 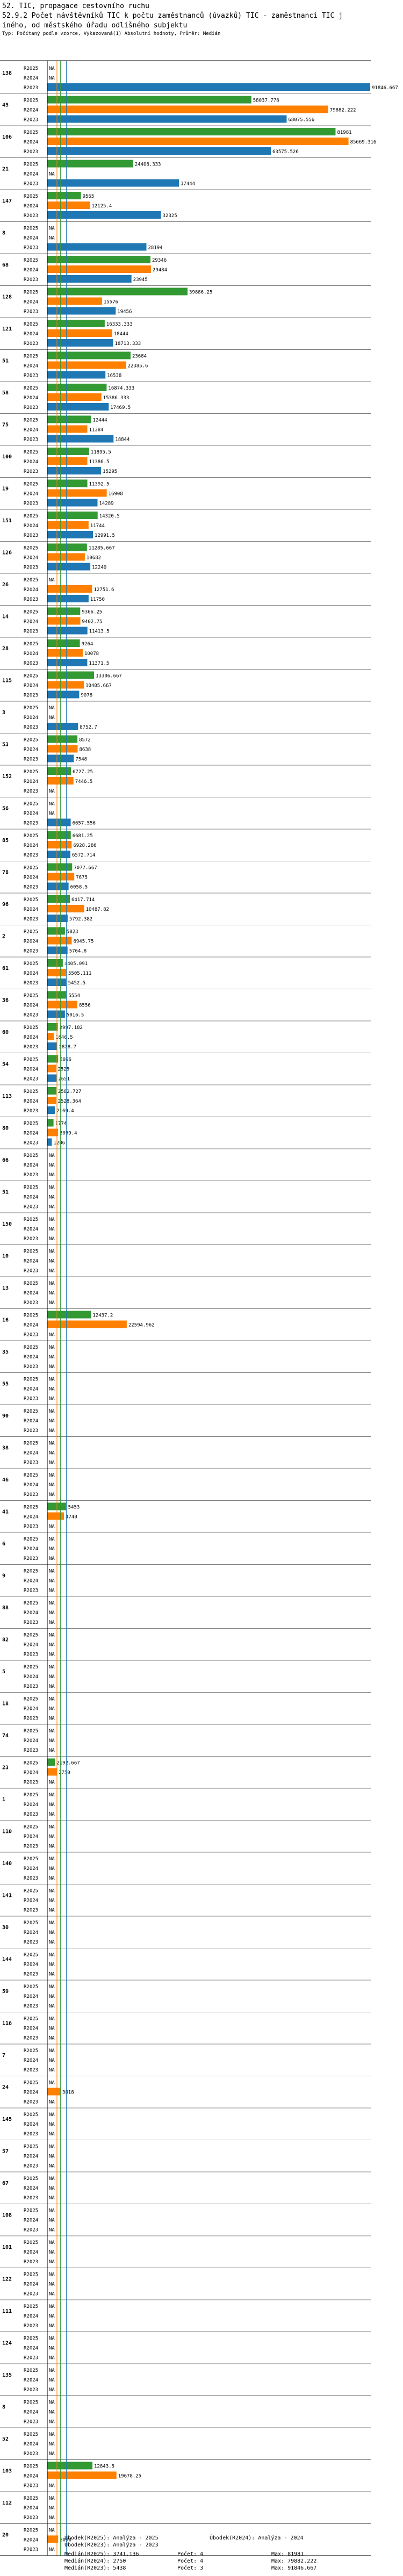 What do you see at coordinates (98, 909) in the screenshot?
I see `bar-value-label: 10487.82` at bounding box center [98, 909].